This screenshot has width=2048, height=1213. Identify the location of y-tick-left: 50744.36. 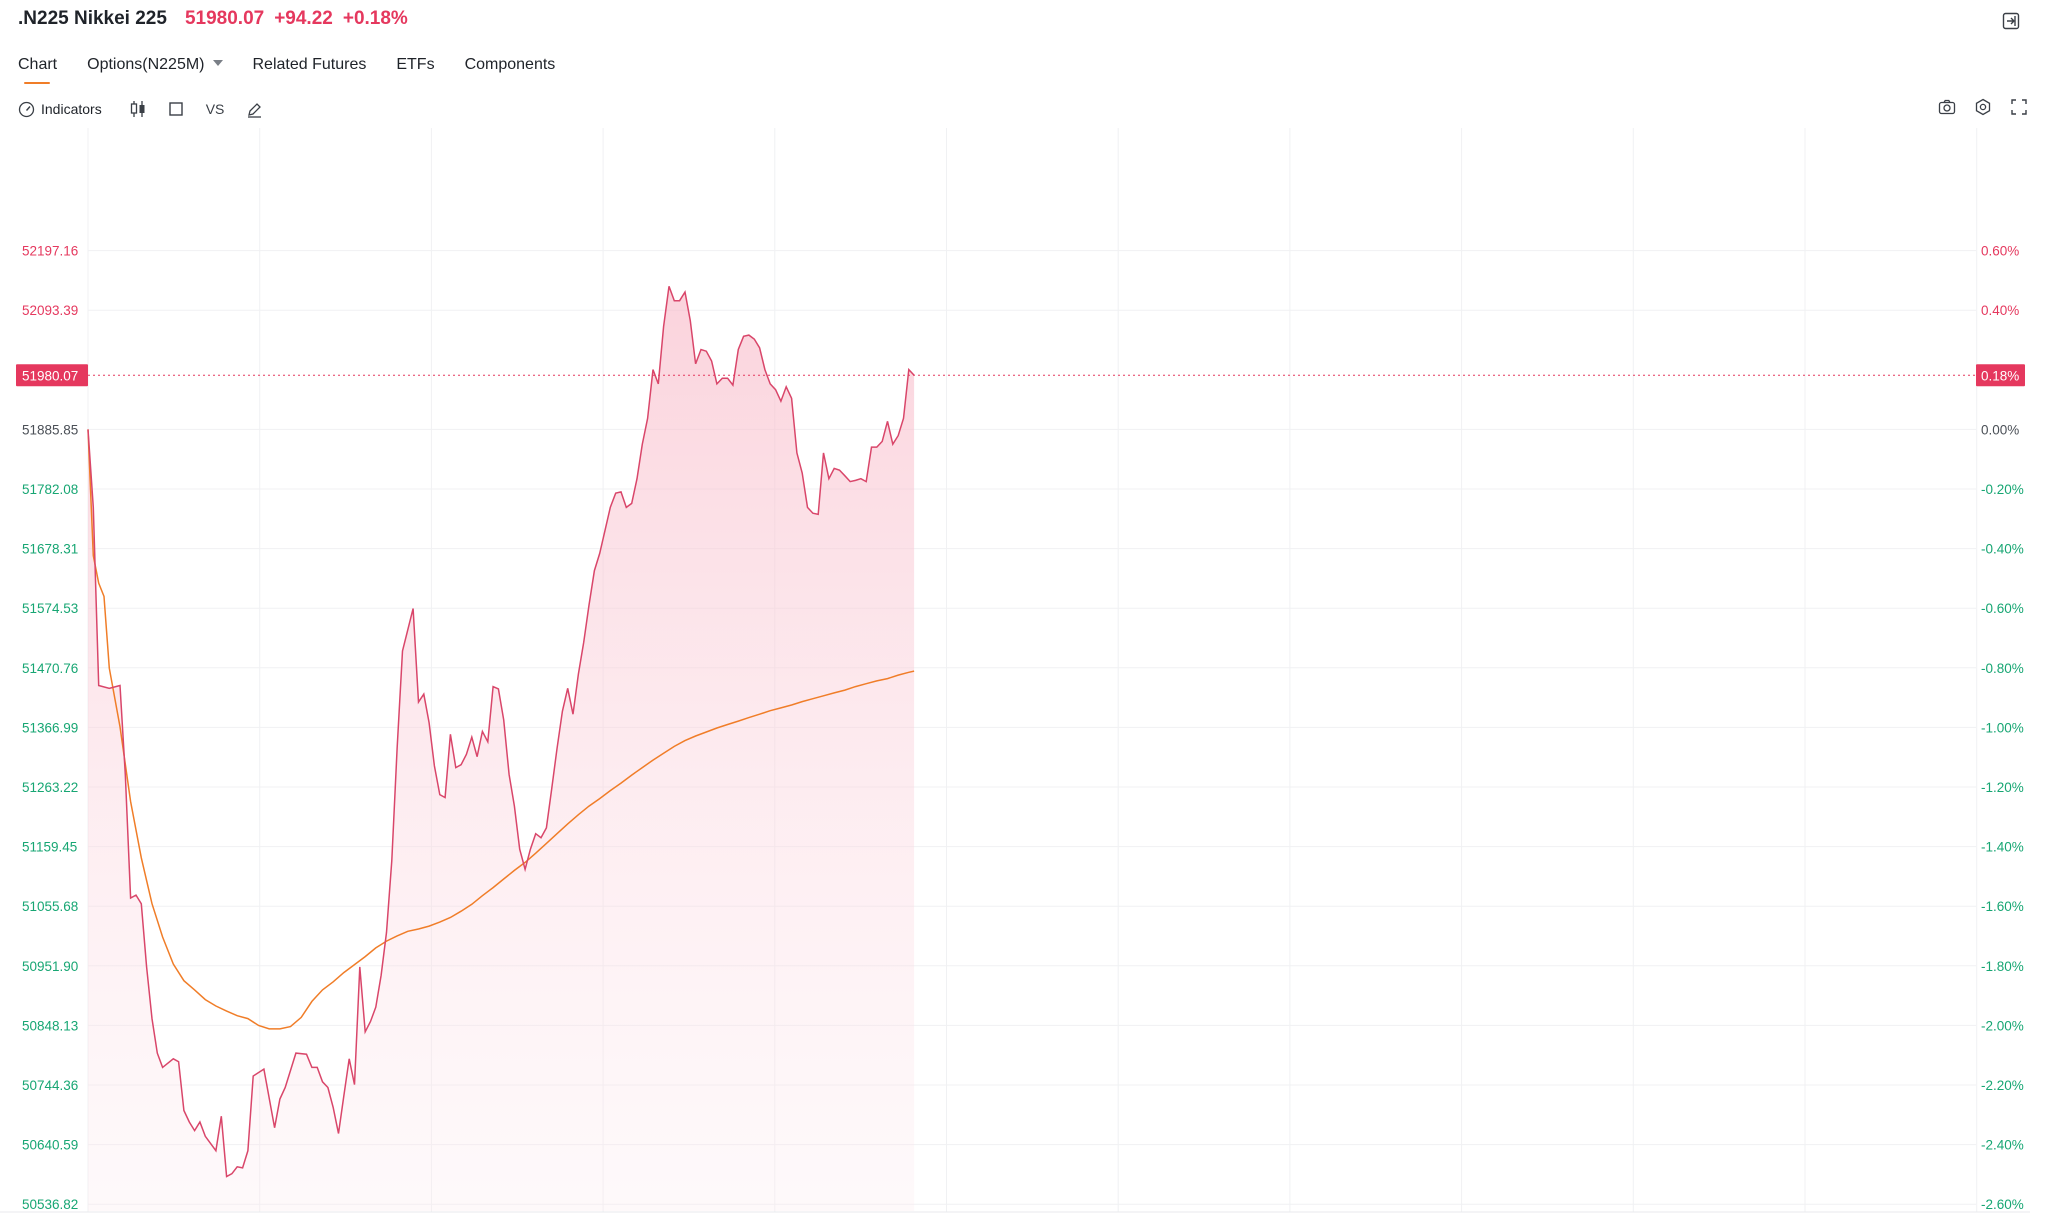
(50, 1085).